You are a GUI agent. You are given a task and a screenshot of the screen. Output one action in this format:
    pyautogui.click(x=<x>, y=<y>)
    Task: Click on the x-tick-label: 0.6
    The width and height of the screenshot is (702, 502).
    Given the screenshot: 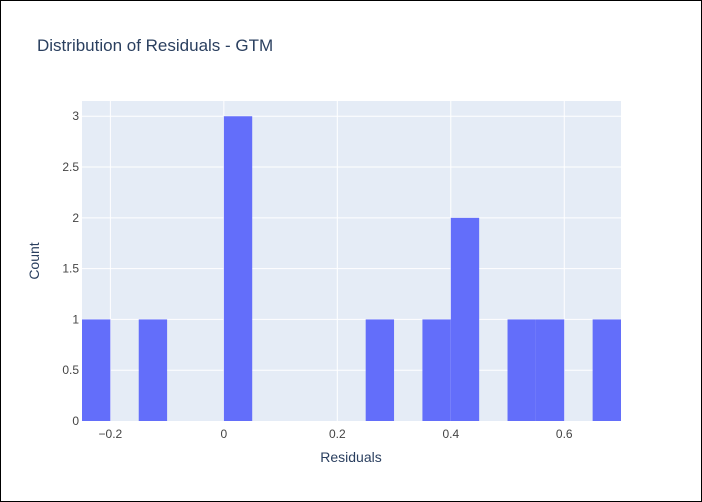 What is the action you would take?
    pyautogui.click(x=564, y=434)
    